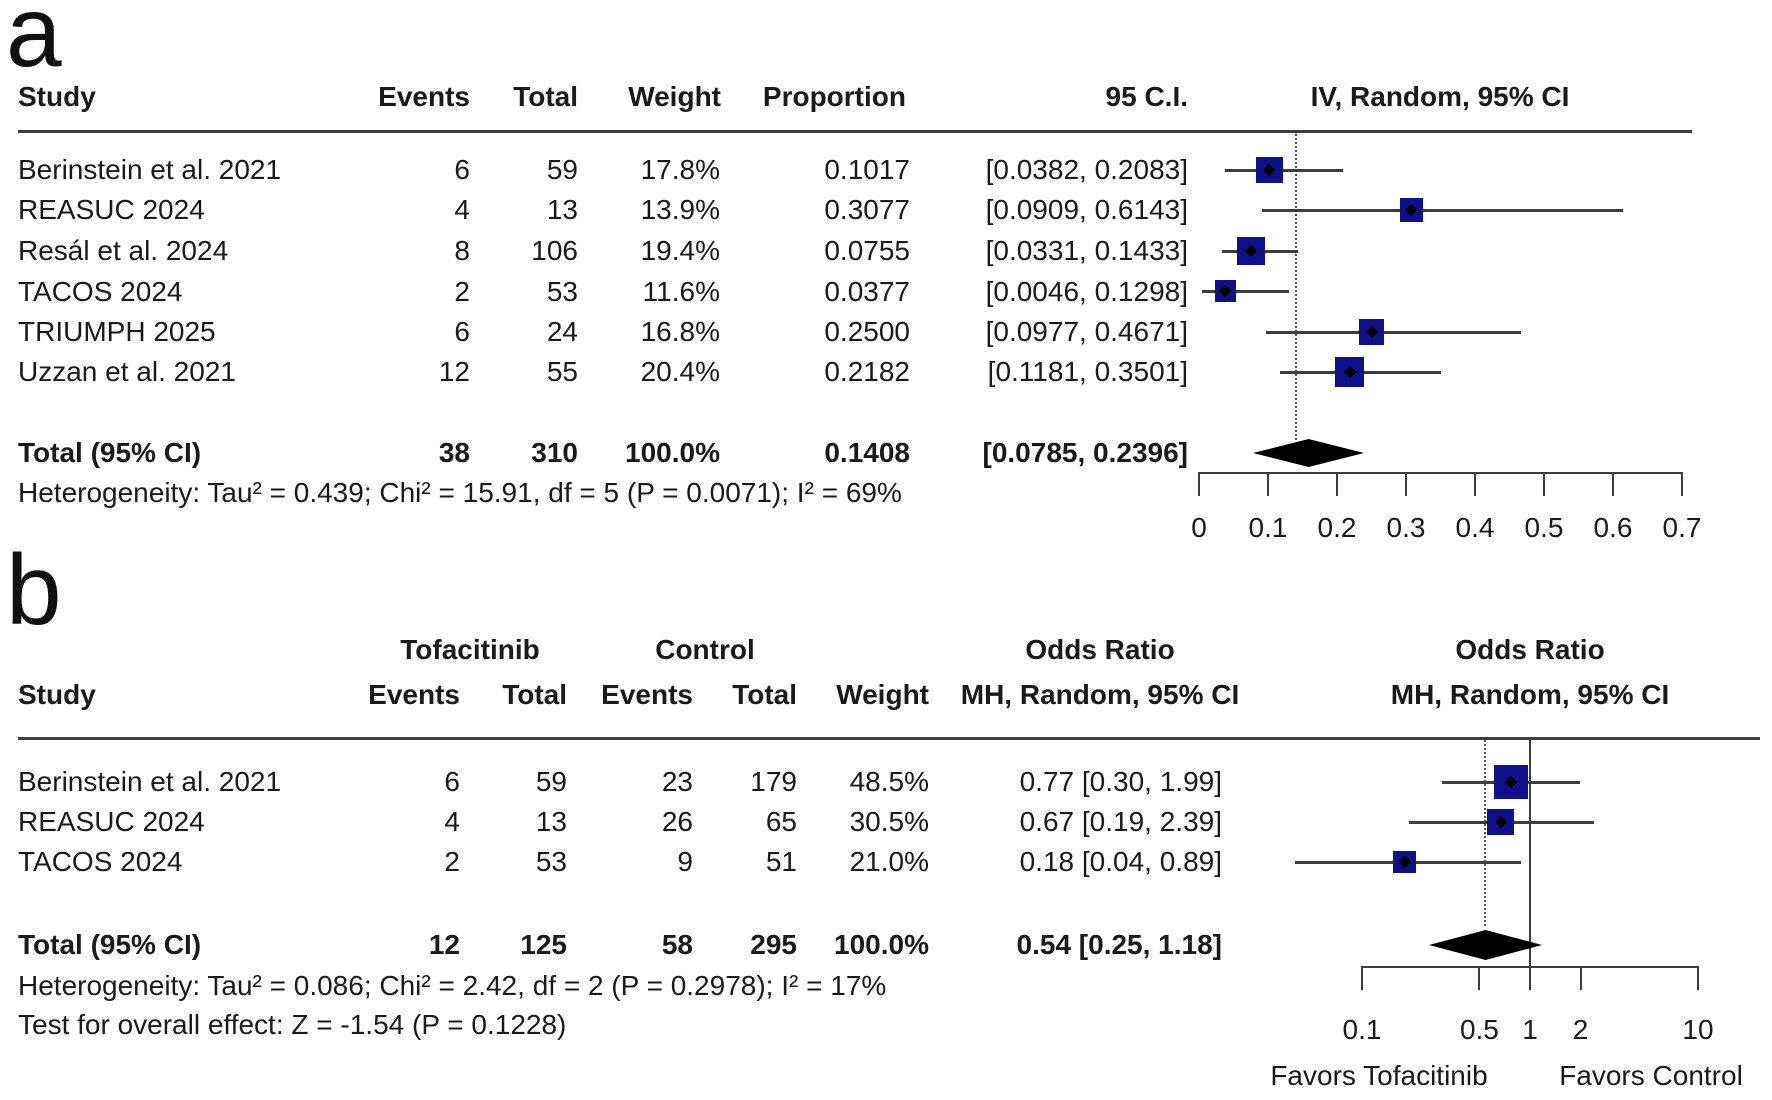 The width and height of the screenshot is (1772, 1100). What do you see at coordinates (1199, 527) in the screenshot?
I see `axis-tick-label: 0` at bounding box center [1199, 527].